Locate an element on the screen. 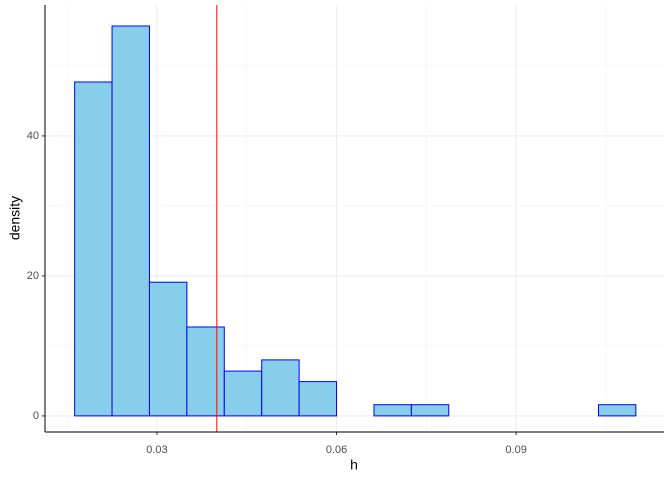 This screenshot has width=672, height=480. y-tick-label: 20 is located at coordinates (33, 276).